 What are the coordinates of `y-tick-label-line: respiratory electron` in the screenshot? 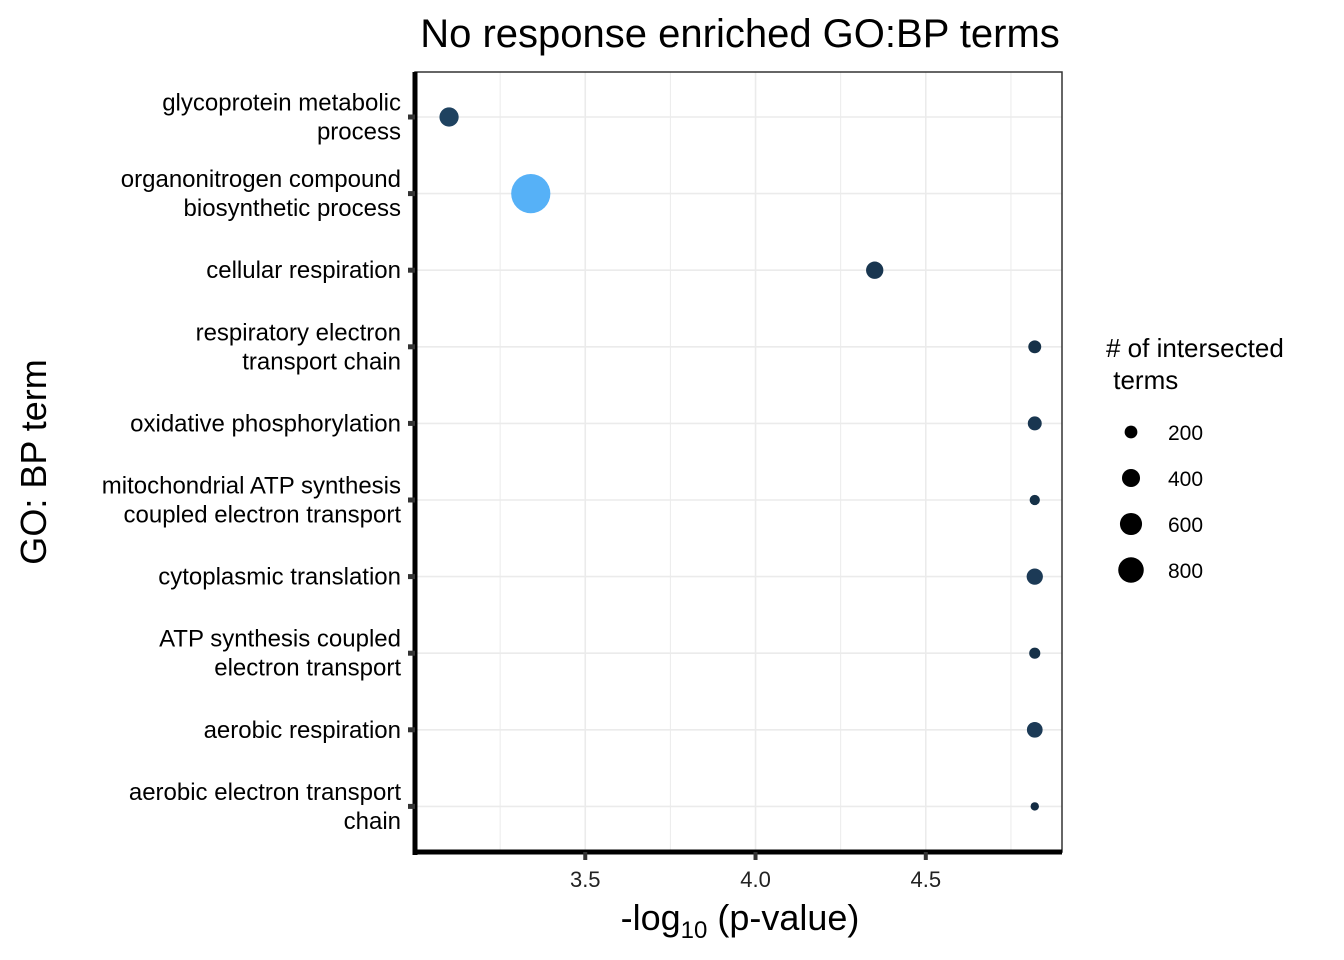 It's located at (298, 332).